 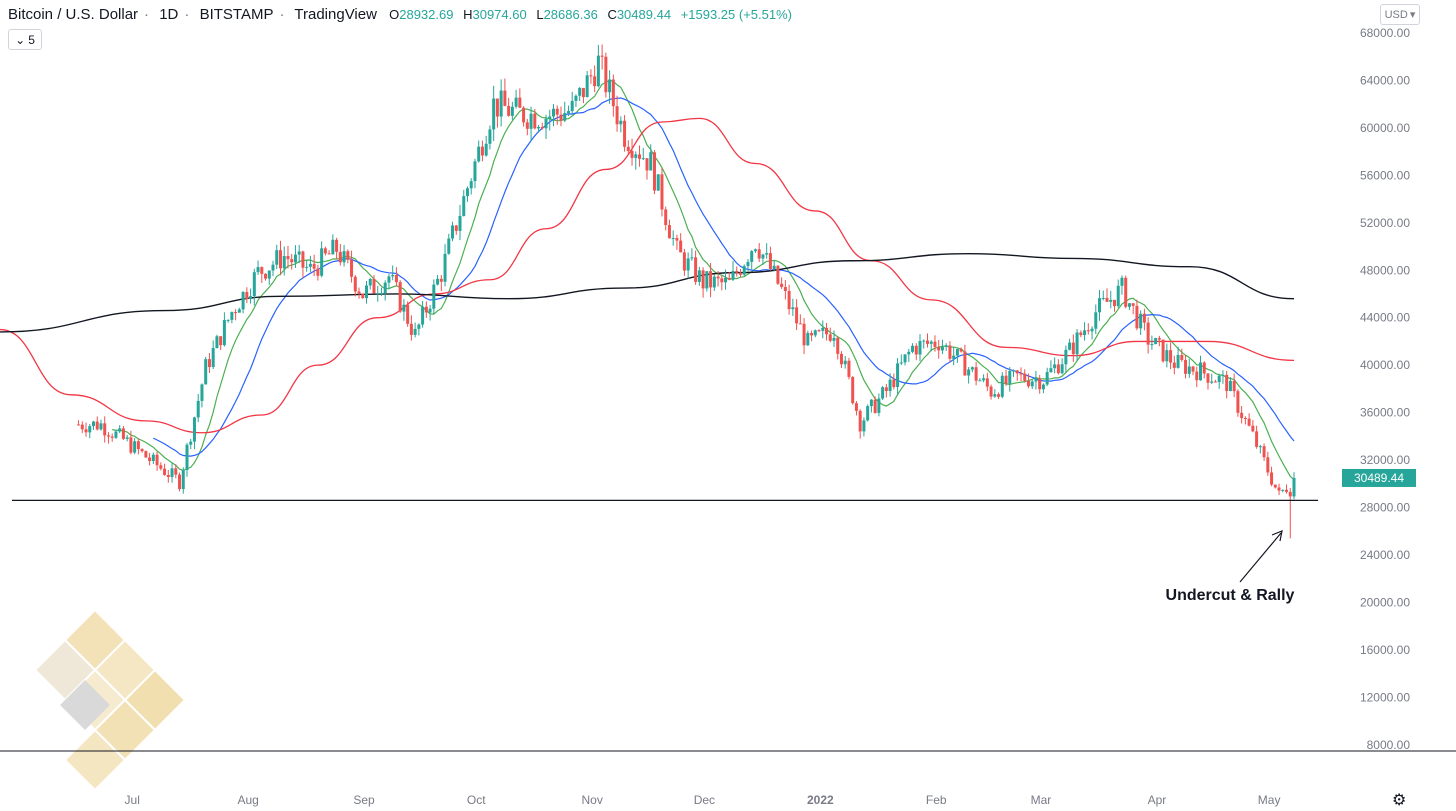 What do you see at coordinates (132, 800) in the screenshot?
I see `time-tick-label: Jul` at bounding box center [132, 800].